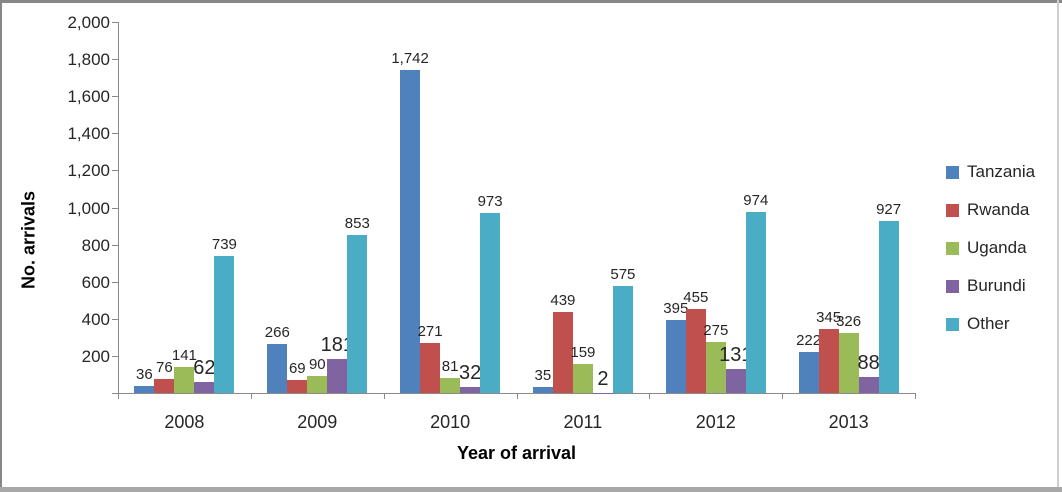 This screenshot has height=492, width=1062. What do you see at coordinates (88, 60) in the screenshot?
I see `y-tick-label: 1,800` at bounding box center [88, 60].